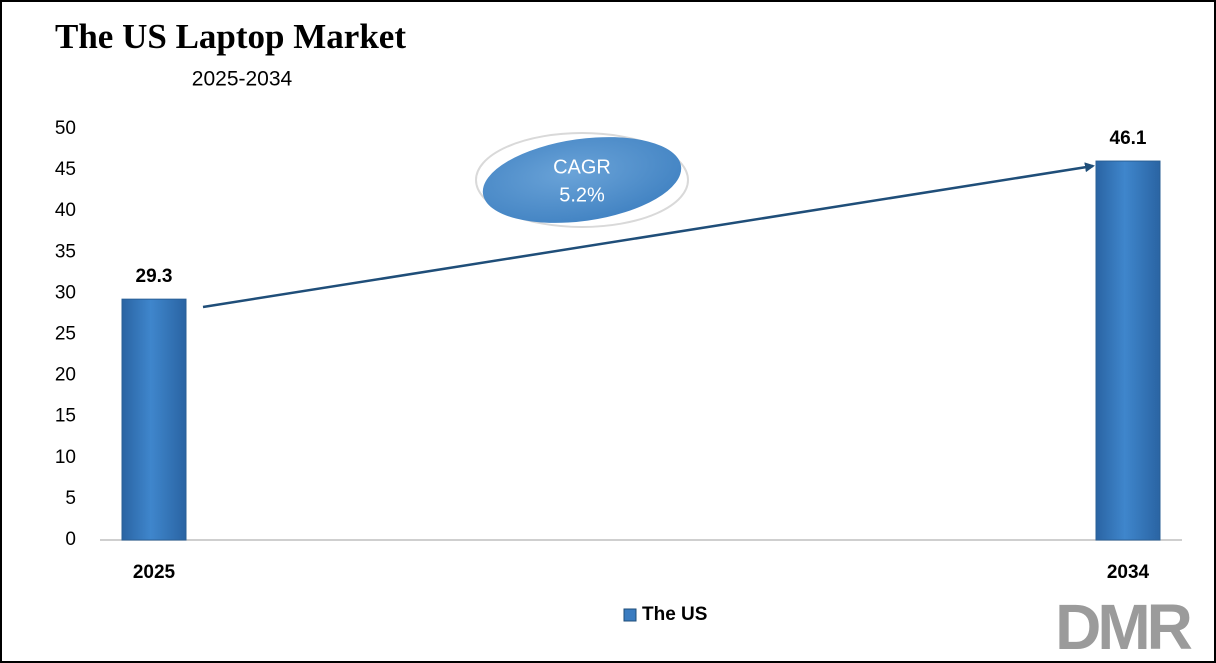 This screenshot has width=1216, height=663. I want to click on y-tick-label: 50, so click(65, 128).